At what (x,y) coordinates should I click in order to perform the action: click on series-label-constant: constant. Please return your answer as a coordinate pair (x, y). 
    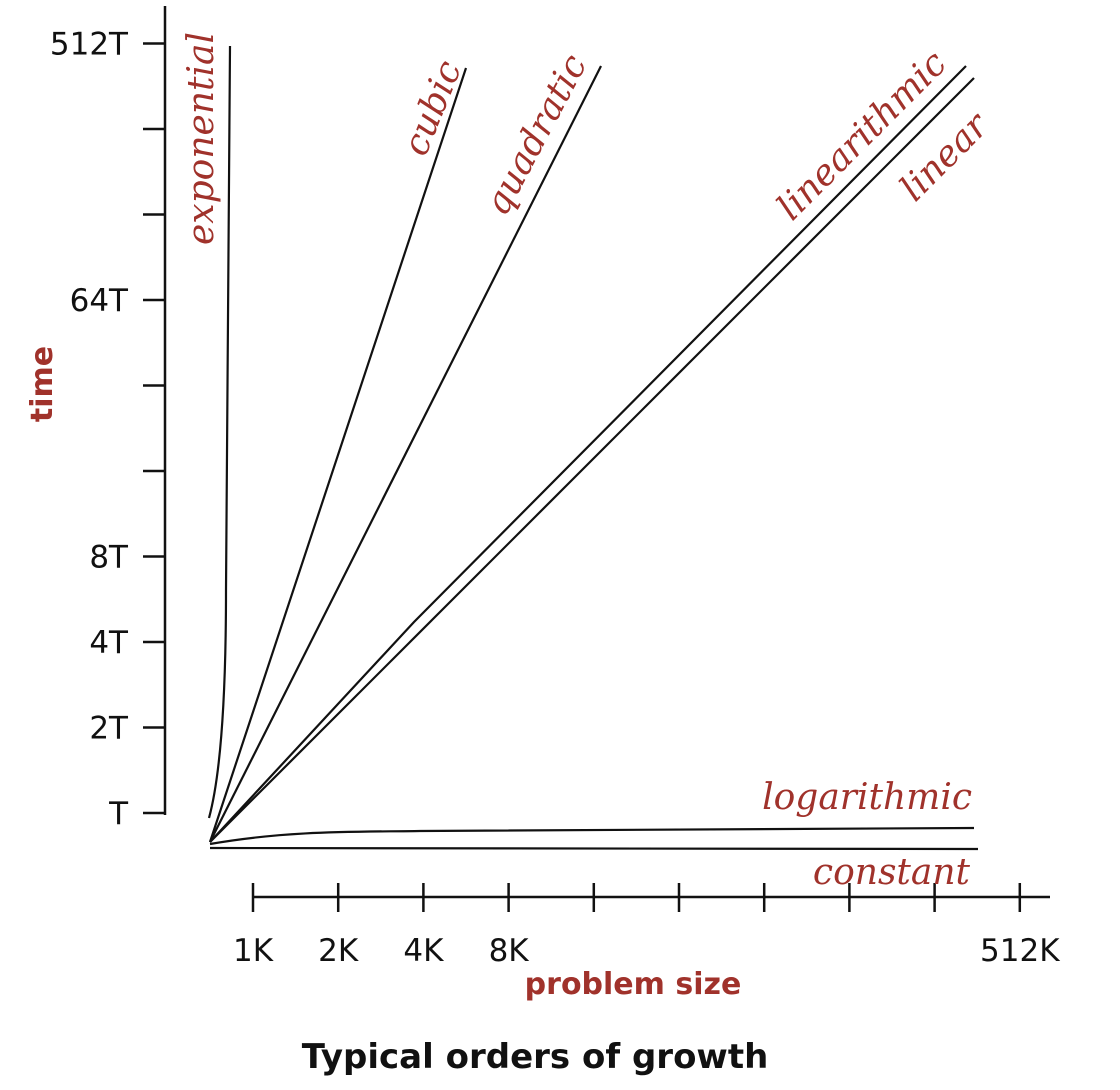
    Looking at the image, I should click on (892, 872).